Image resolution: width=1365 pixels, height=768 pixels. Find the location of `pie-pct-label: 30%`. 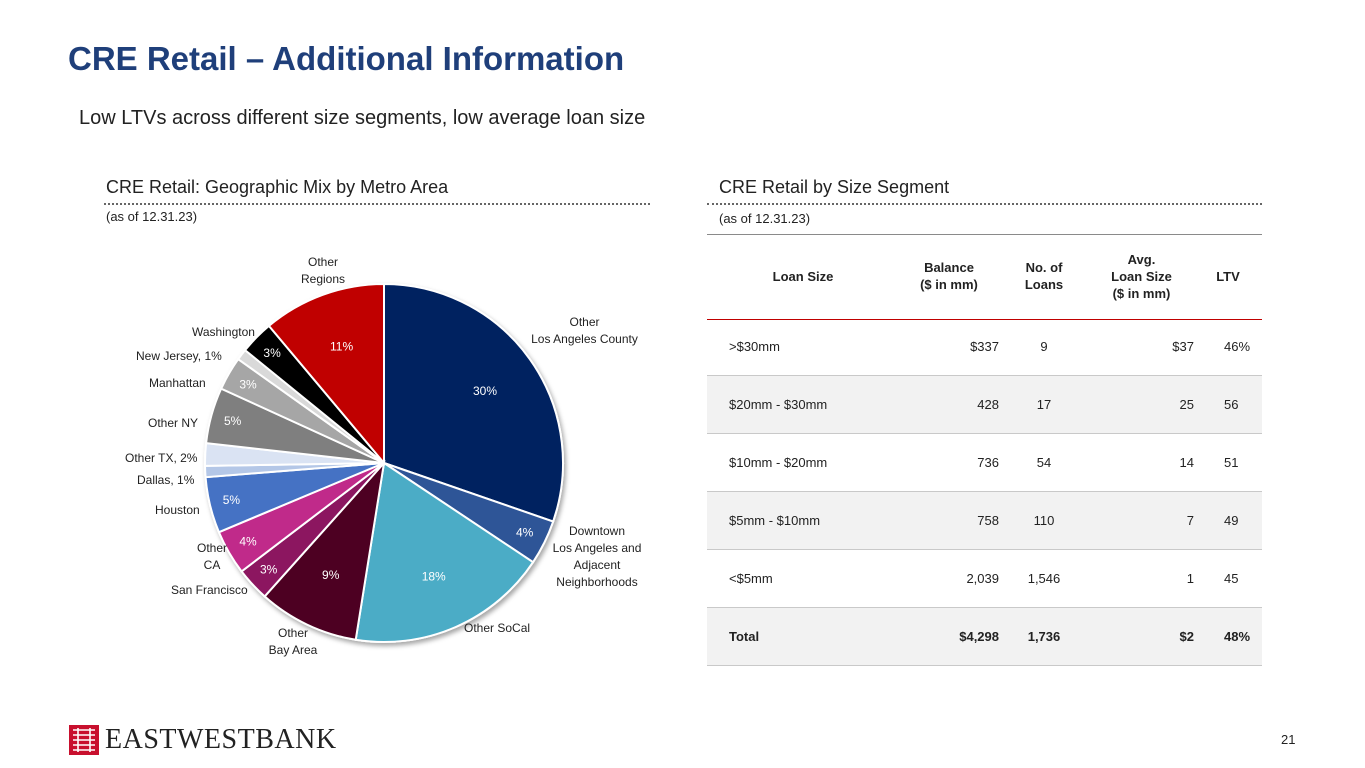

pie-pct-label: 30% is located at coordinates (485, 391).